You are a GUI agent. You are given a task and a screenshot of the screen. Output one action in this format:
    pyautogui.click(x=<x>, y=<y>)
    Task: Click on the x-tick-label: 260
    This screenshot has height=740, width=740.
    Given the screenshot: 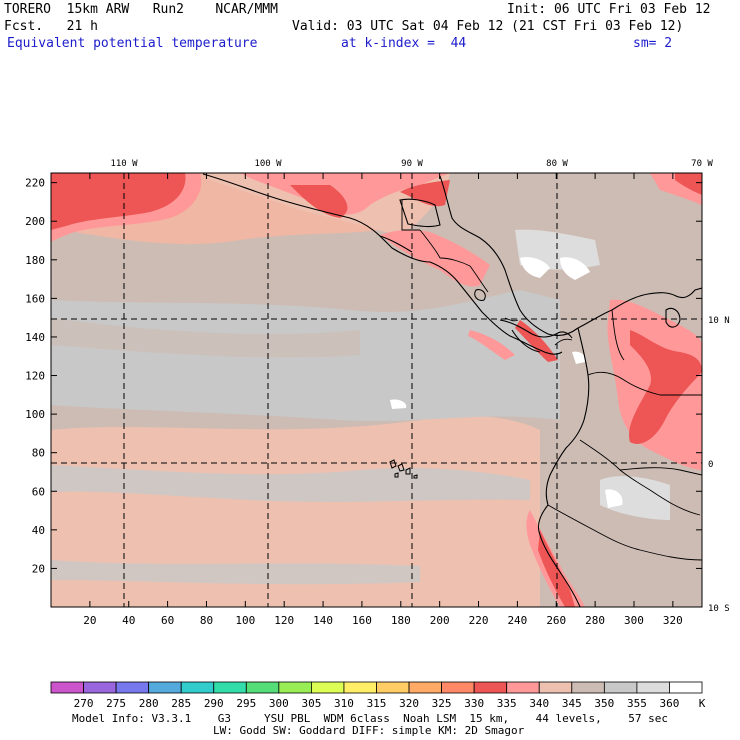 What is the action you would take?
    pyautogui.click(x=556, y=620)
    